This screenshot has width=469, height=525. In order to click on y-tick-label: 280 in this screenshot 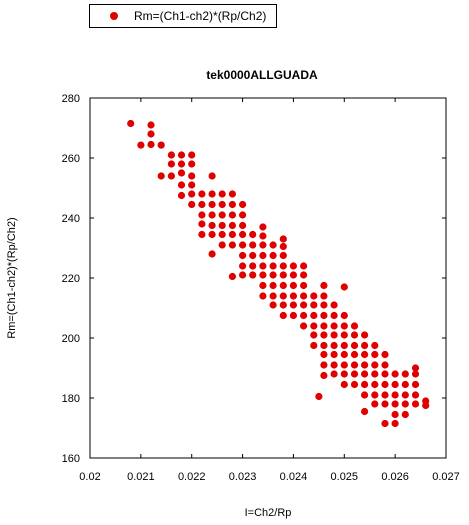, I will do `click(71, 99)`.